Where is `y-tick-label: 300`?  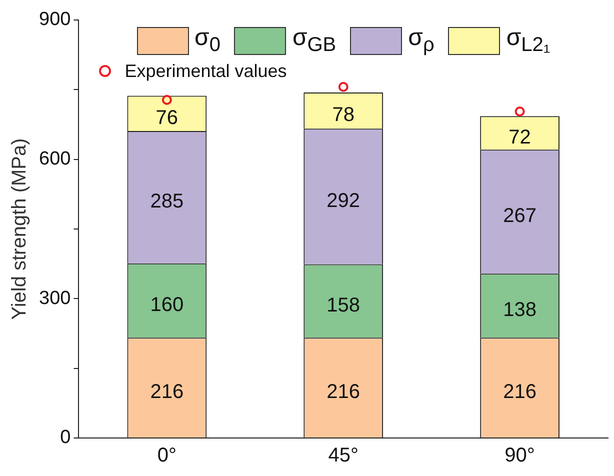 y-tick-label: 300 is located at coordinates (55, 298).